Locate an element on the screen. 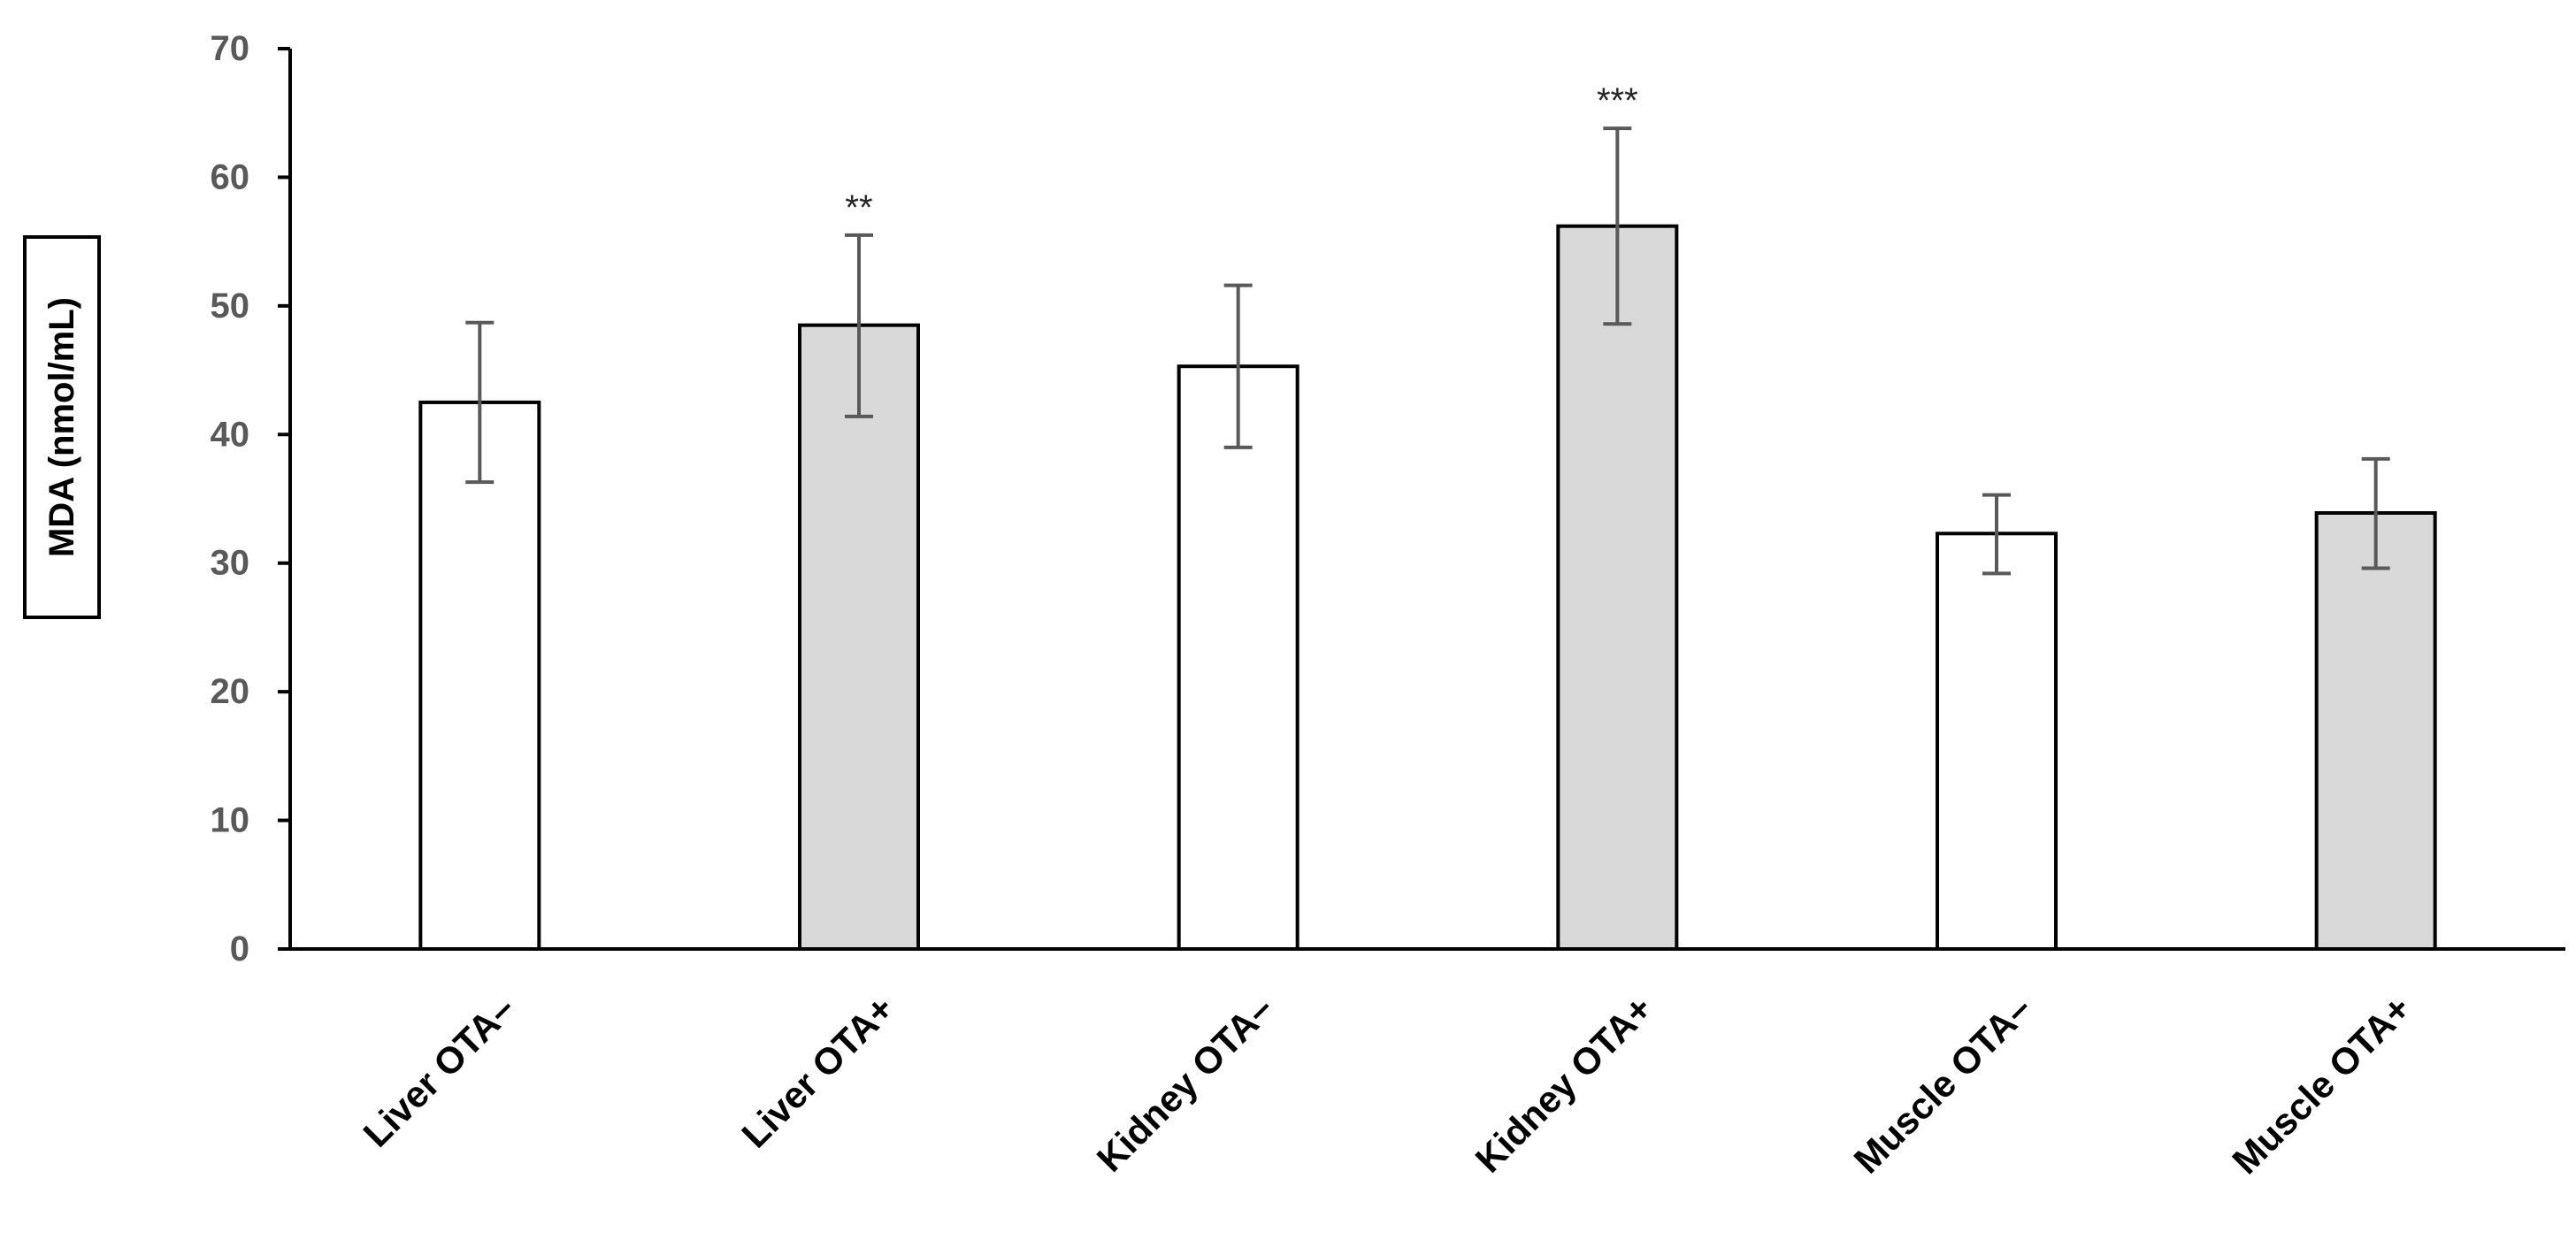  x-category-label: Muscle OTA– is located at coordinates (1942, 1084).